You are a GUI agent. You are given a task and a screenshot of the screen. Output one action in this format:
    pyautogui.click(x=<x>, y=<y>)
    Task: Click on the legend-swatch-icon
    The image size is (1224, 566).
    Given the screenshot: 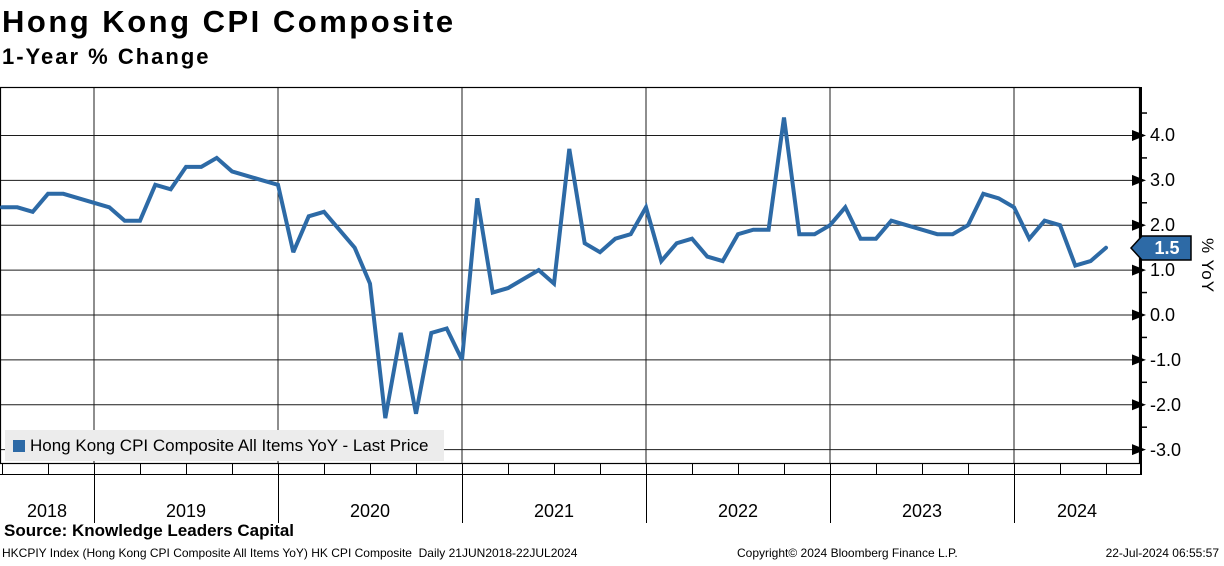 What is the action you would take?
    pyautogui.click(x=19, y=445)
    